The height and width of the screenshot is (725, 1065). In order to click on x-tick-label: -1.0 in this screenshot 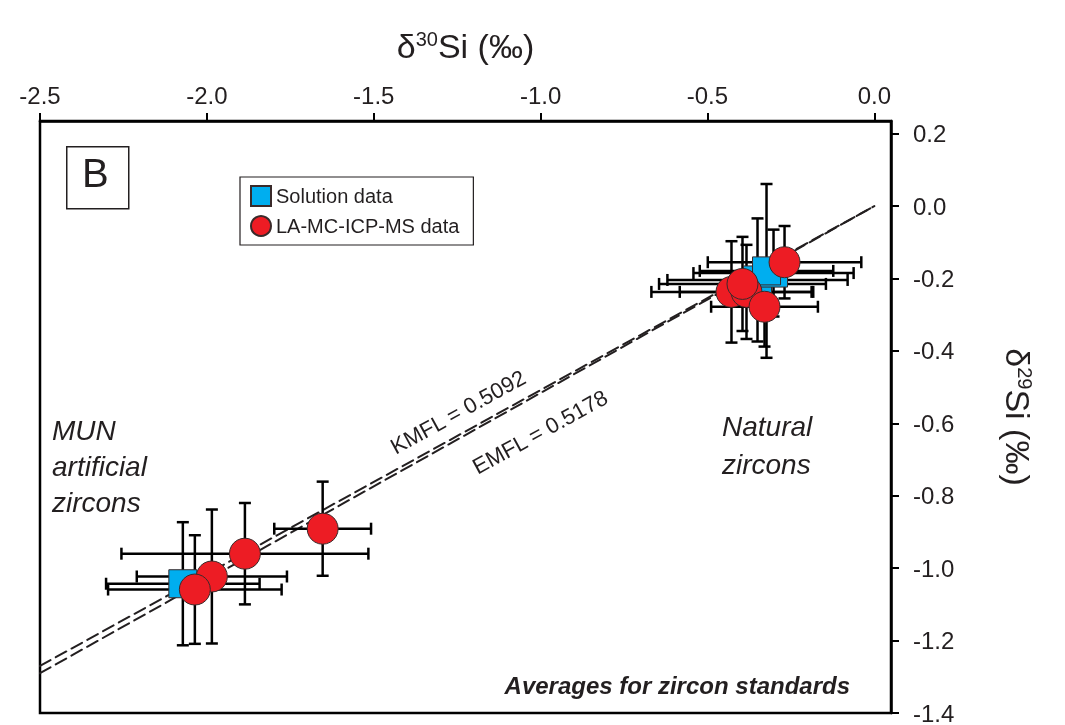, I will do `click(540, 95)`.